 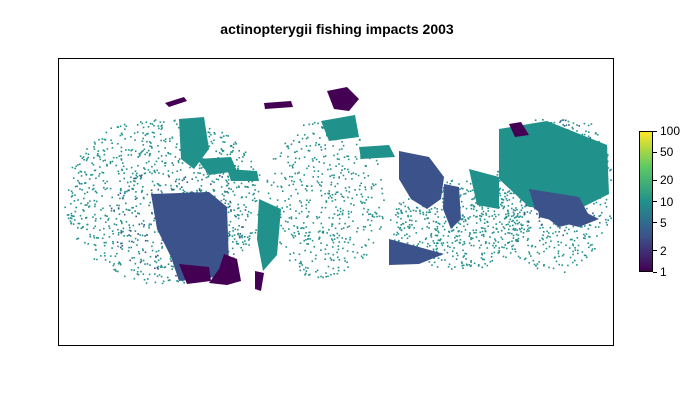 I want to click on legend-tick-label: 50, so click(x=667, y=152).